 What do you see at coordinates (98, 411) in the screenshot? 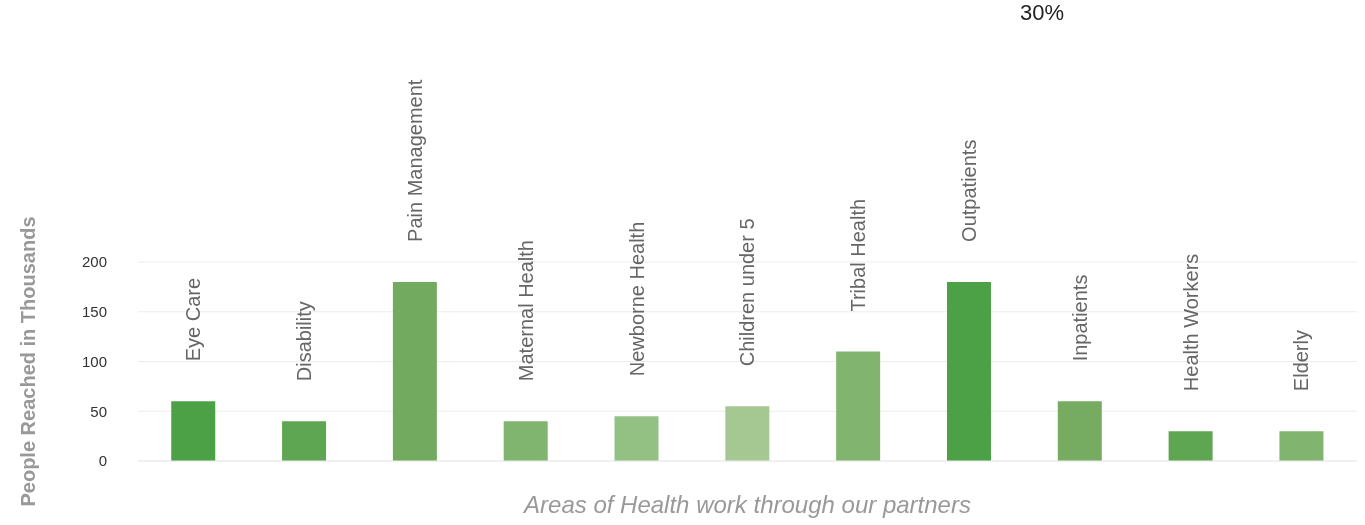
I see `y-tick-label: 50` at bounding box center [98, 411].